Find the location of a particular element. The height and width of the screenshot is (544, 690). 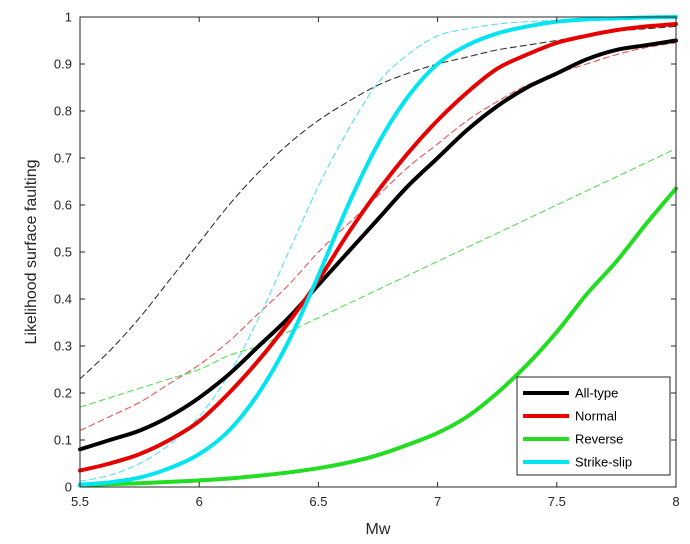

legend-label-strike-slip: Strike-slip is located at coordinates (603, 462).